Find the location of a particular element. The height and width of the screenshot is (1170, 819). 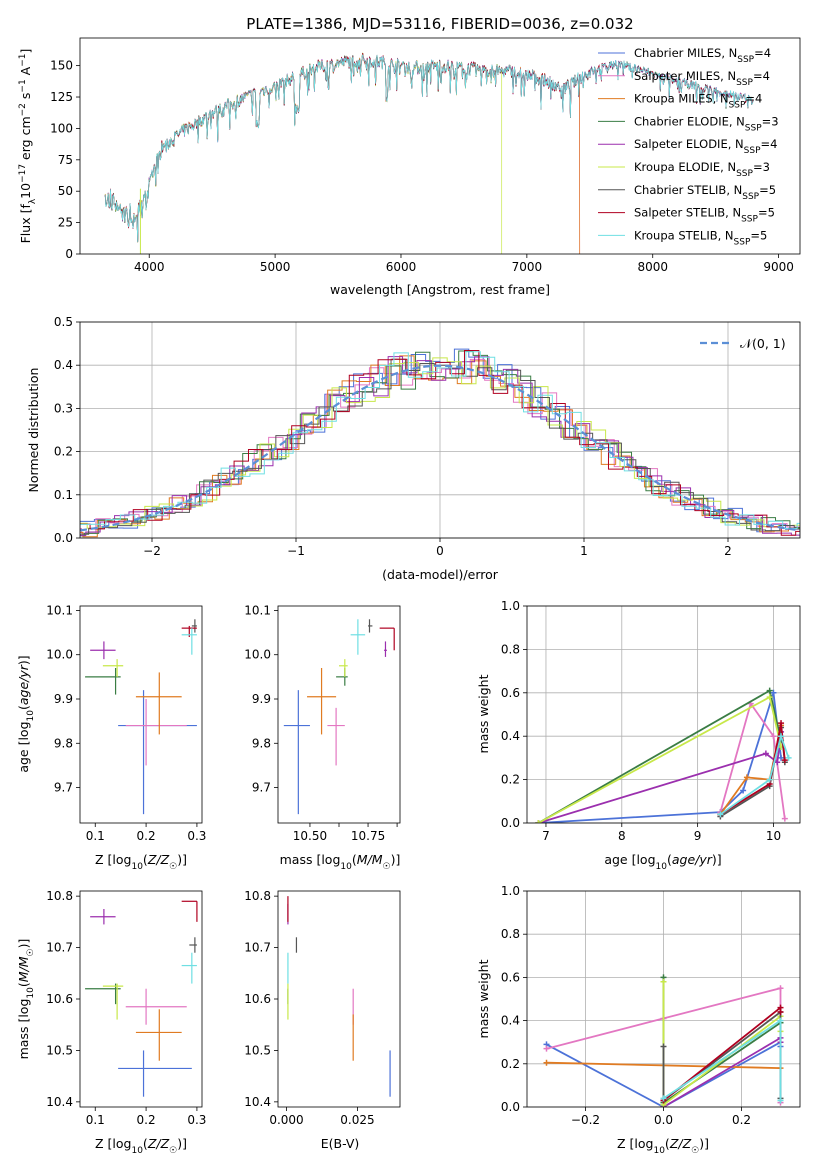

legend-label: Kroupa STELIB, NSSP=5 is located at coordinates (700, 237).